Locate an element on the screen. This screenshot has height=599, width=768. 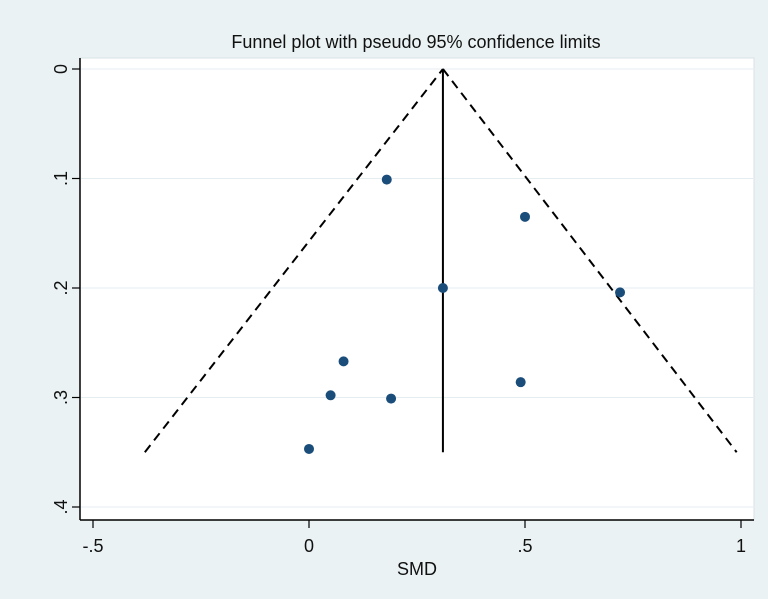
x-axis-title: SMD is located at coordinates (417, 569).